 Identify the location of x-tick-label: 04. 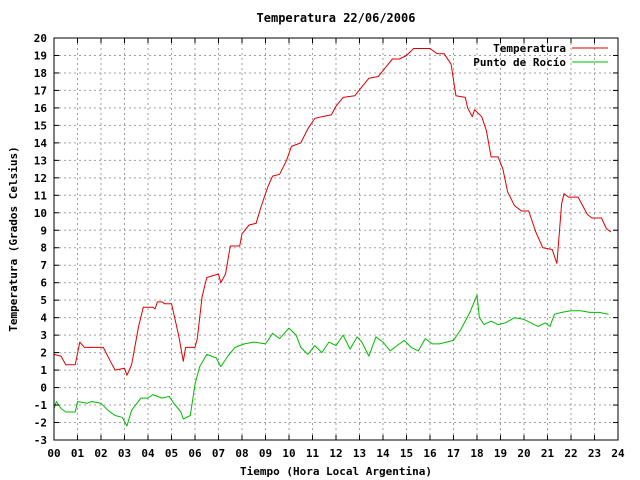
(148, 453).